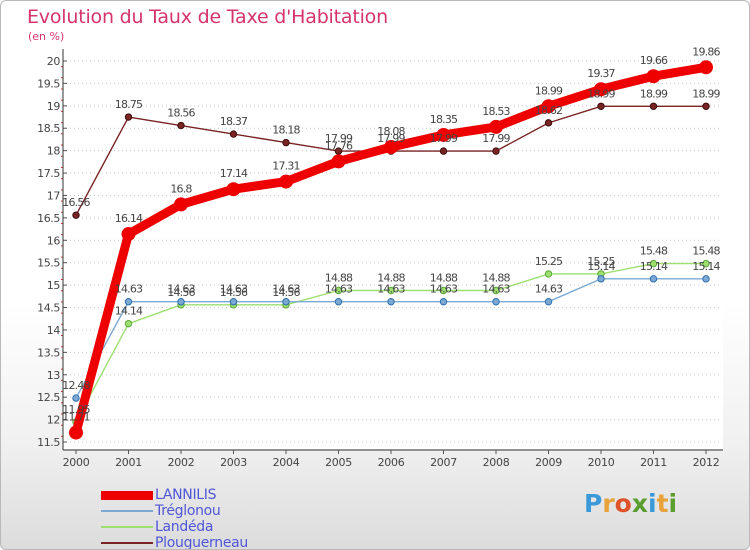 The height and width of the screenshot is (550, 750). I want to click on y-tick-label: 16, so click(54, 240).